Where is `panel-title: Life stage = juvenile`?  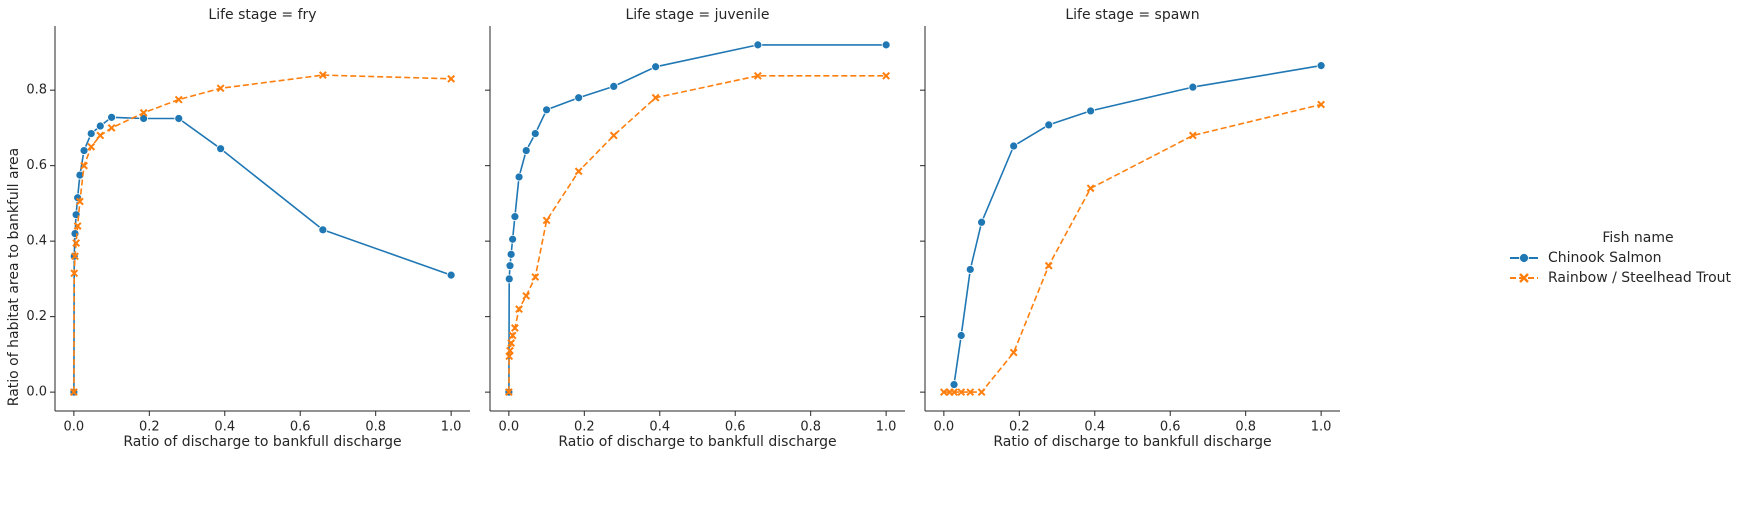
panel-title: Life stage = juvenile is located at coordinates (697, 15).